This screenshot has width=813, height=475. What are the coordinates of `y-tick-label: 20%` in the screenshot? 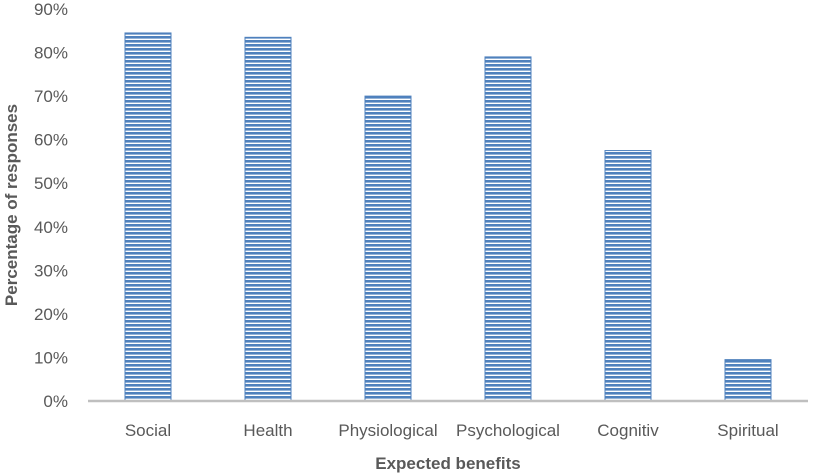 It's located at (51, 314).